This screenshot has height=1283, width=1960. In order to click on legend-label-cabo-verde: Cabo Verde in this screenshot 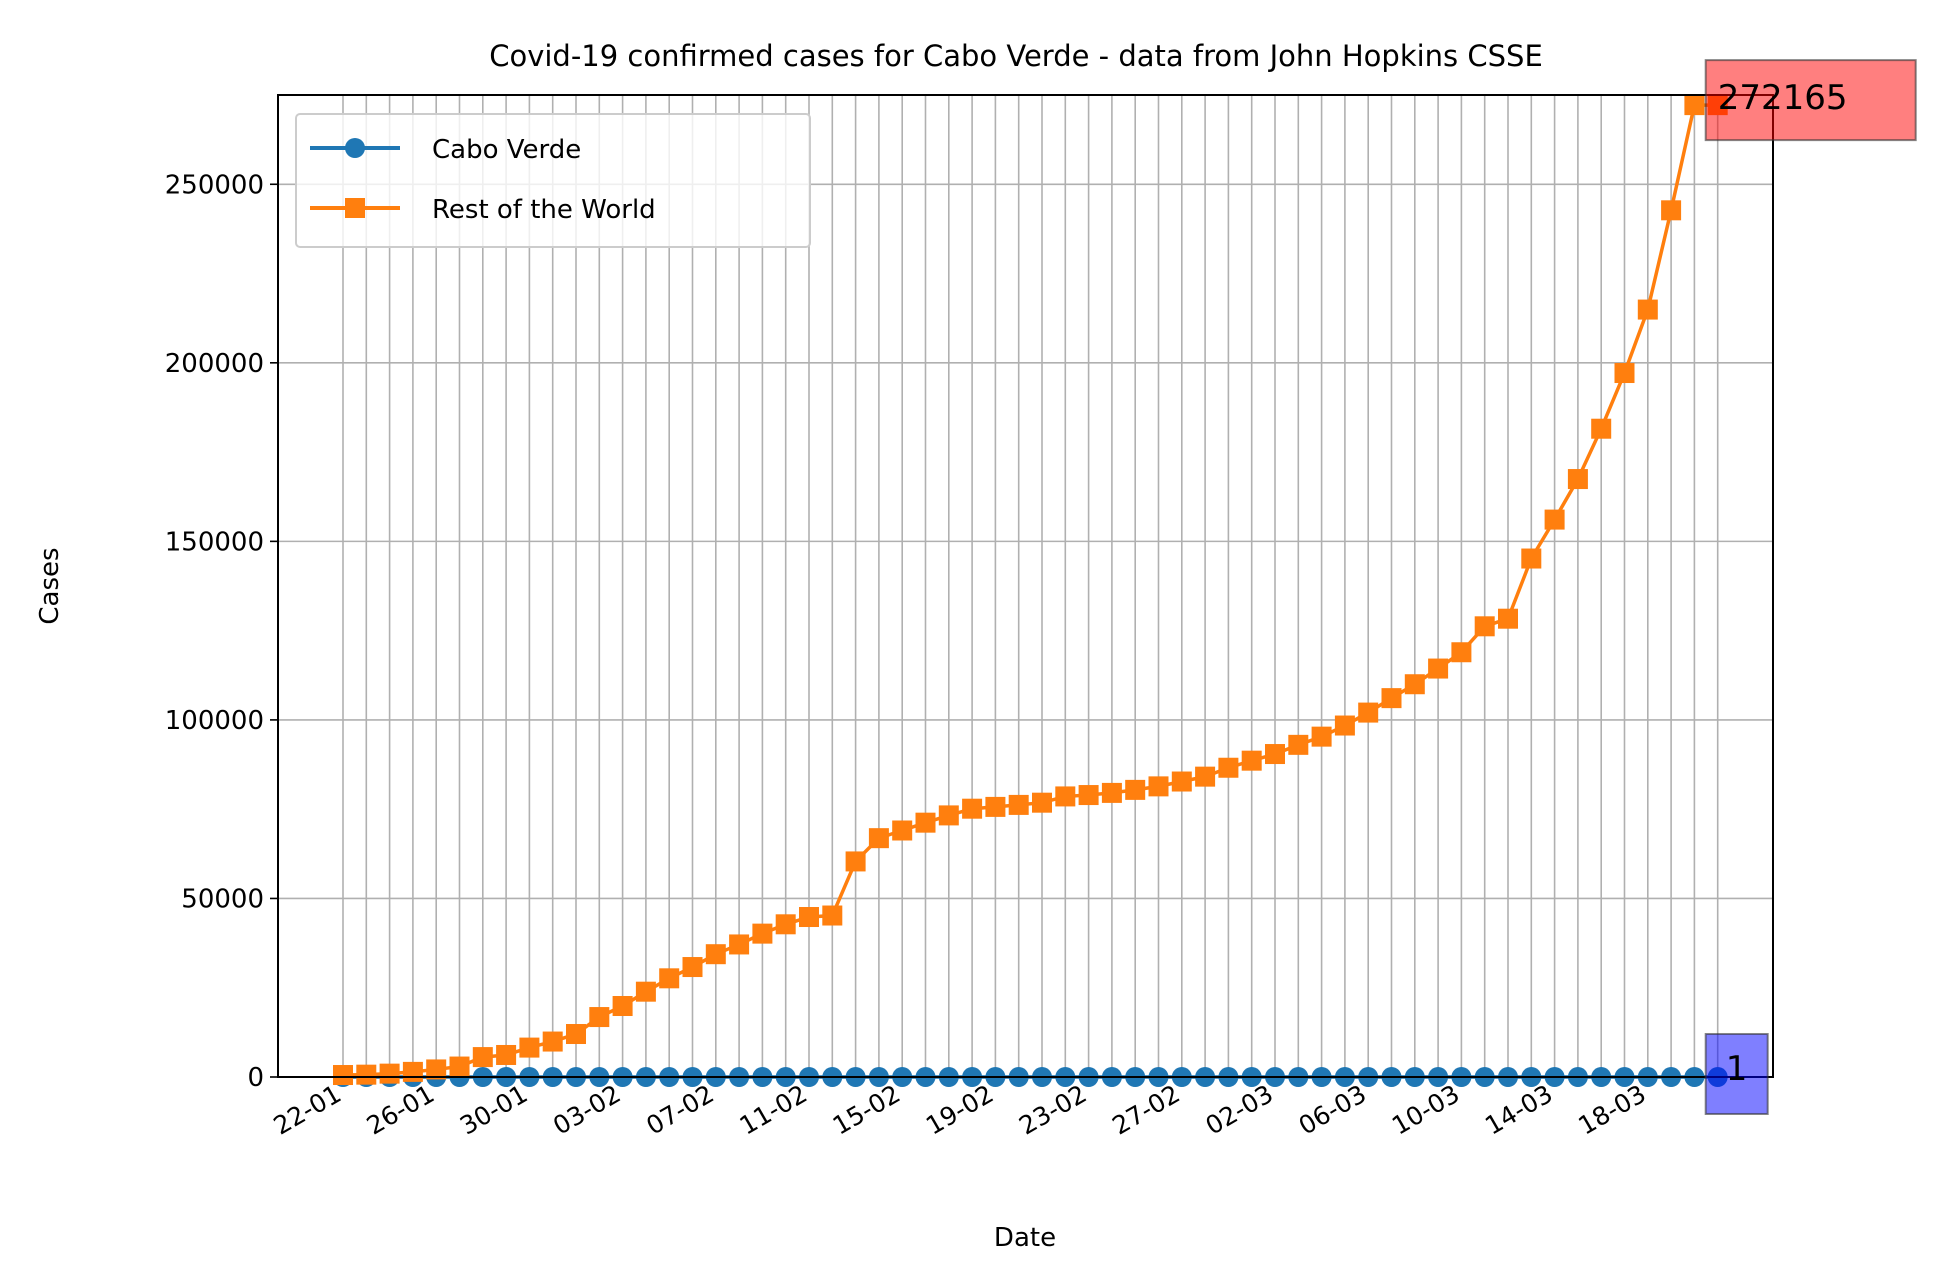, I will do `click(506, 150)`.